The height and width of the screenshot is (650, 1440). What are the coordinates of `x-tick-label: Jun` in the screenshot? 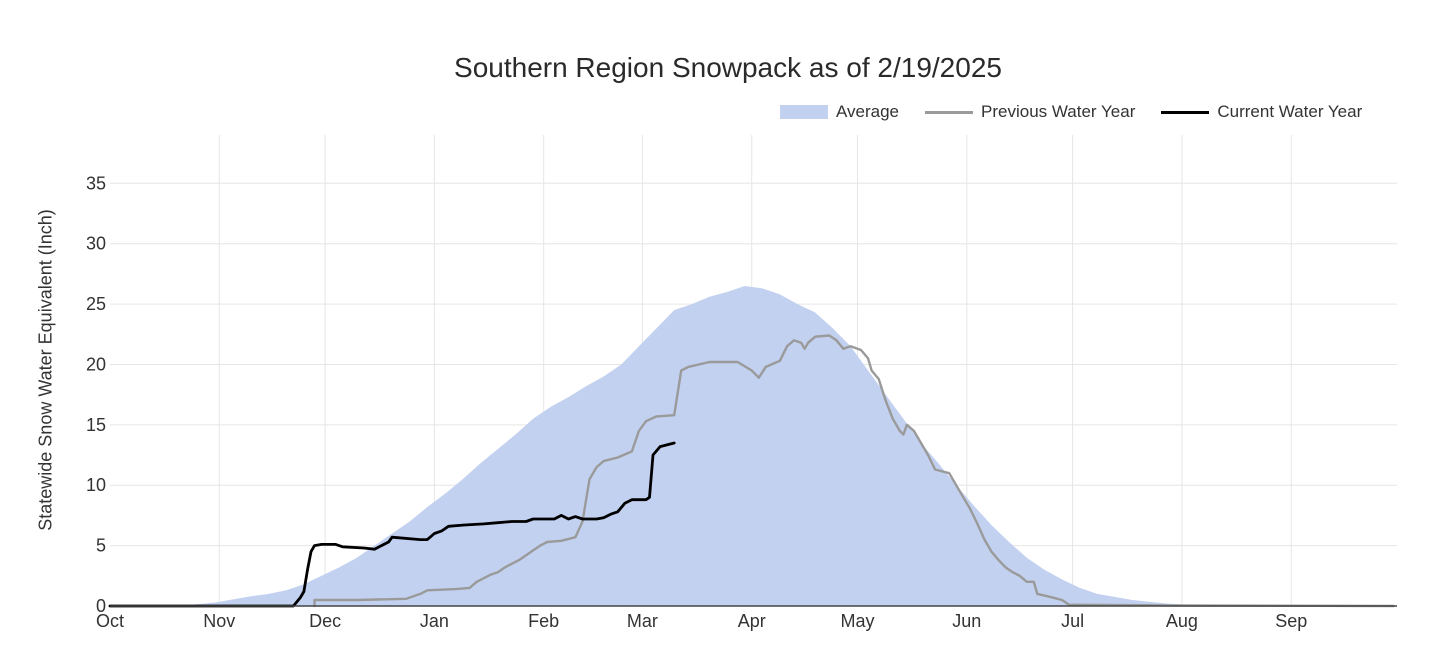 It's located at (966, 621).